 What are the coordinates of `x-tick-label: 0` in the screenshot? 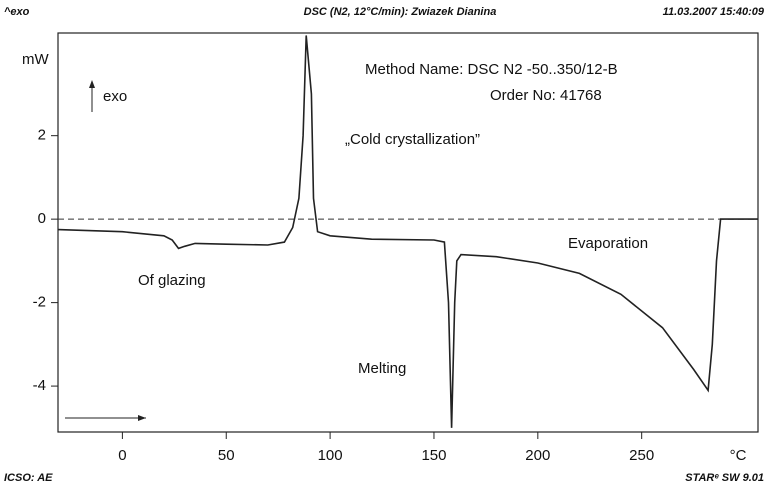 It's located at (122, 455).